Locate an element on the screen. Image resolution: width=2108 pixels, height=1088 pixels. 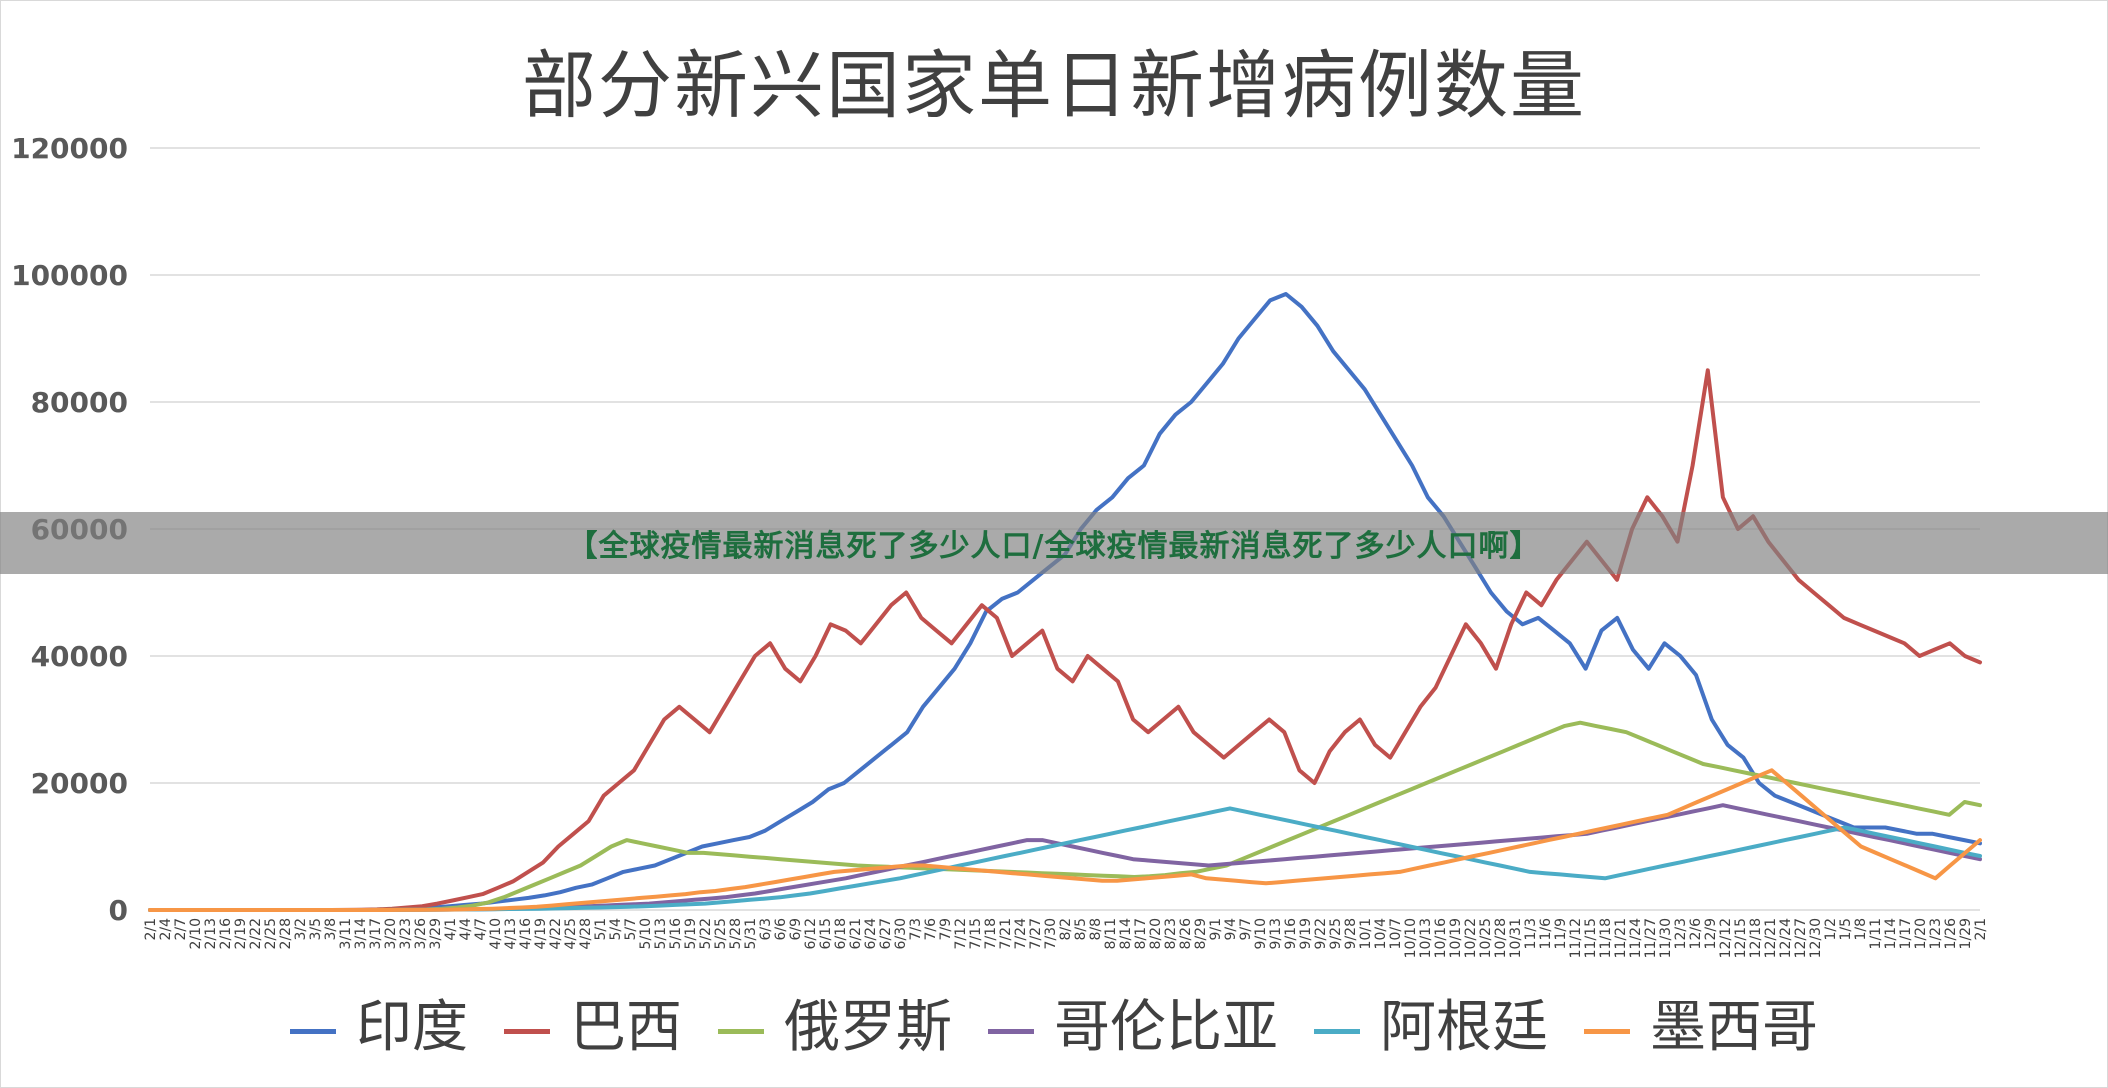
x-tick-label: 1/20 is located at coordinates (1921, 933).